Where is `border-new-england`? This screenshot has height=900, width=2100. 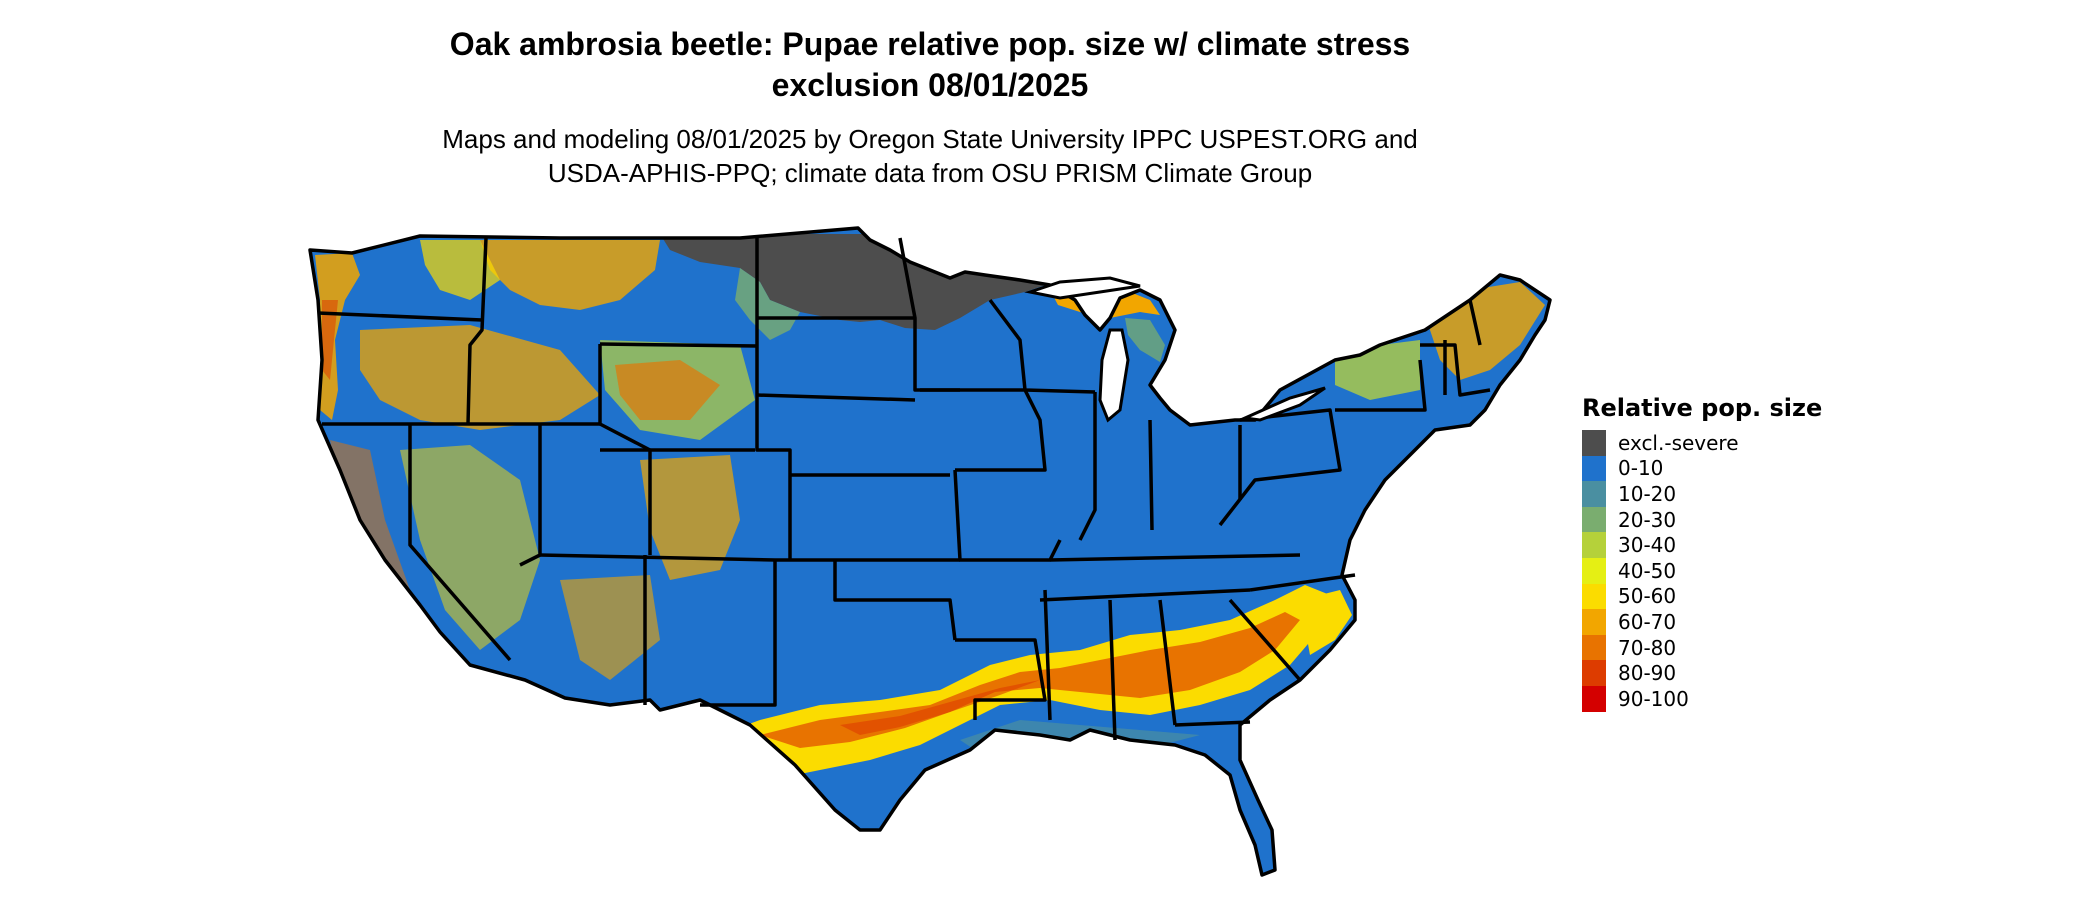 border-new-england is located at coordinates (1455, 348).